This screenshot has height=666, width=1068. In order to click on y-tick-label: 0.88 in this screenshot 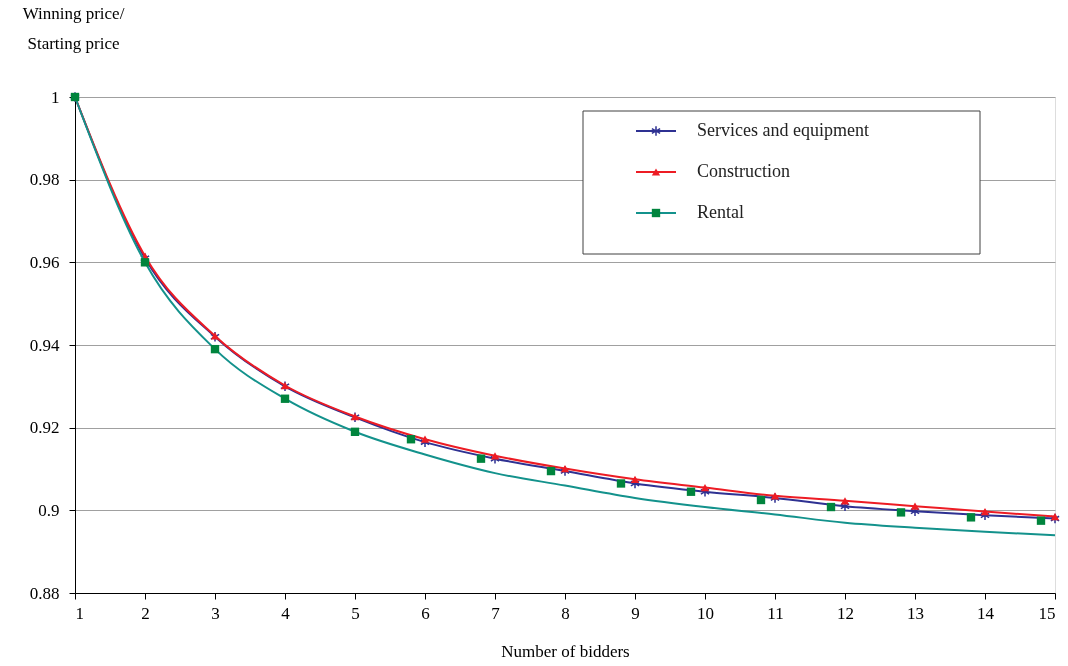, I will do `click(44, 593)`.